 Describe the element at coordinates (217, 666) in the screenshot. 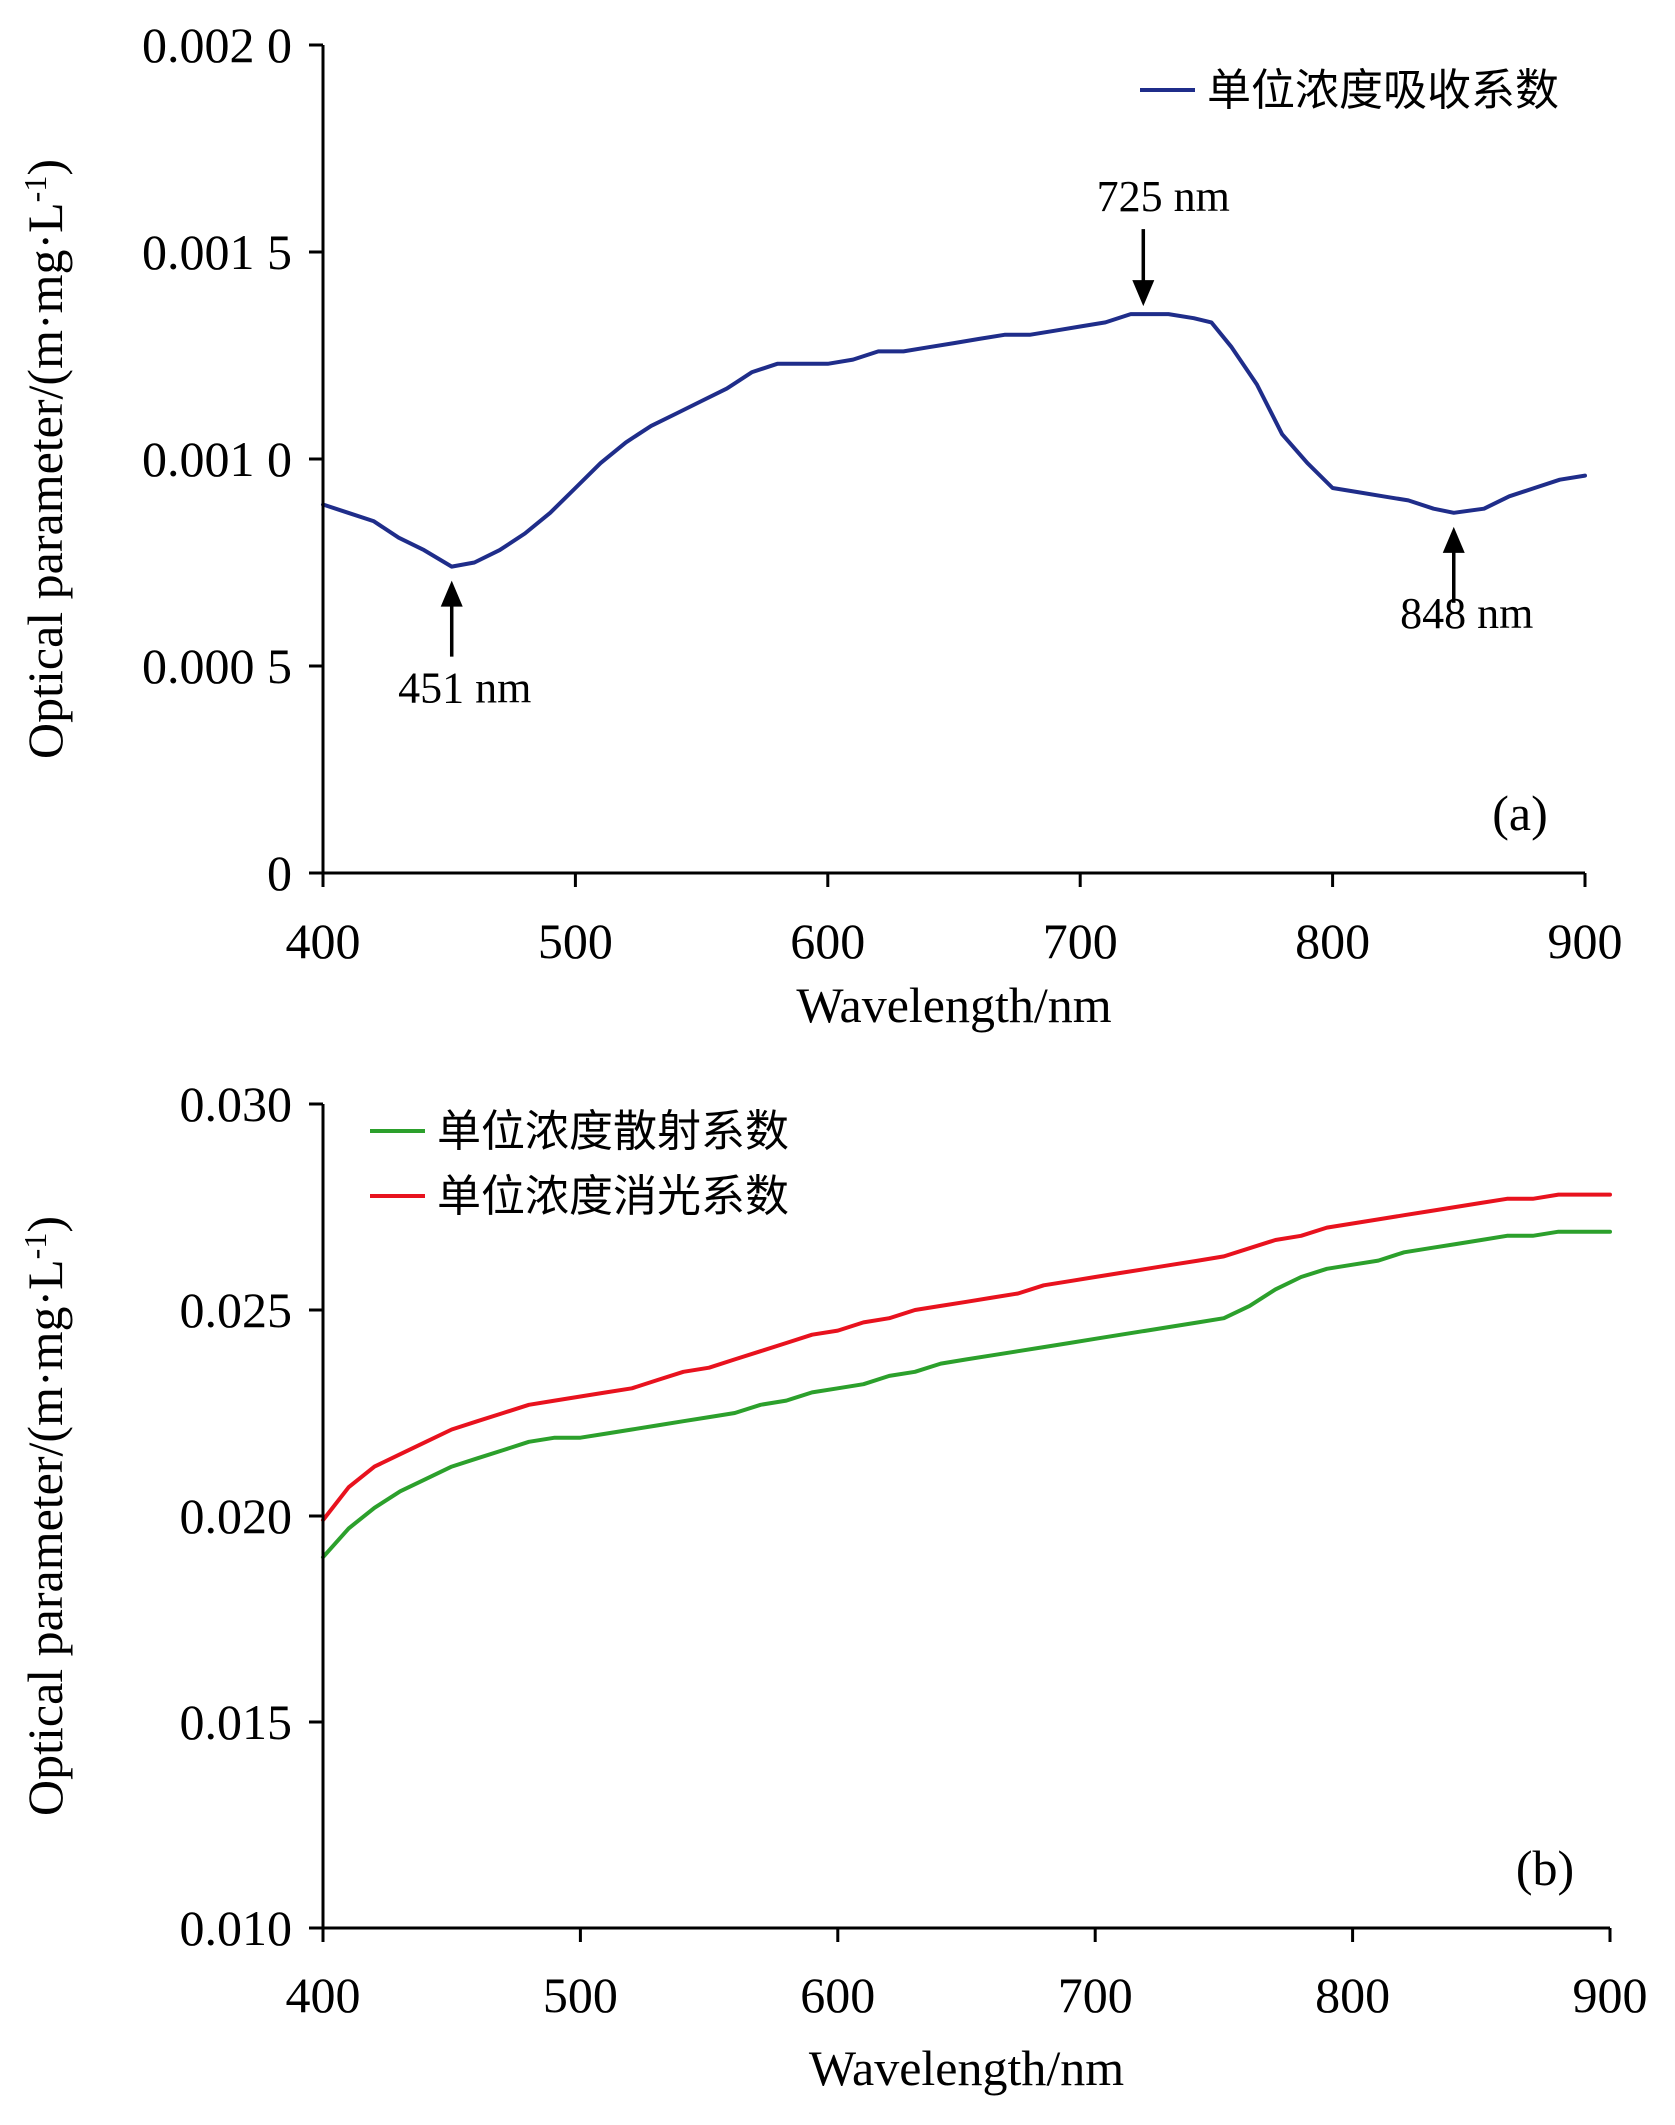

I see `y-tick-label: 0.000 5` at that location.